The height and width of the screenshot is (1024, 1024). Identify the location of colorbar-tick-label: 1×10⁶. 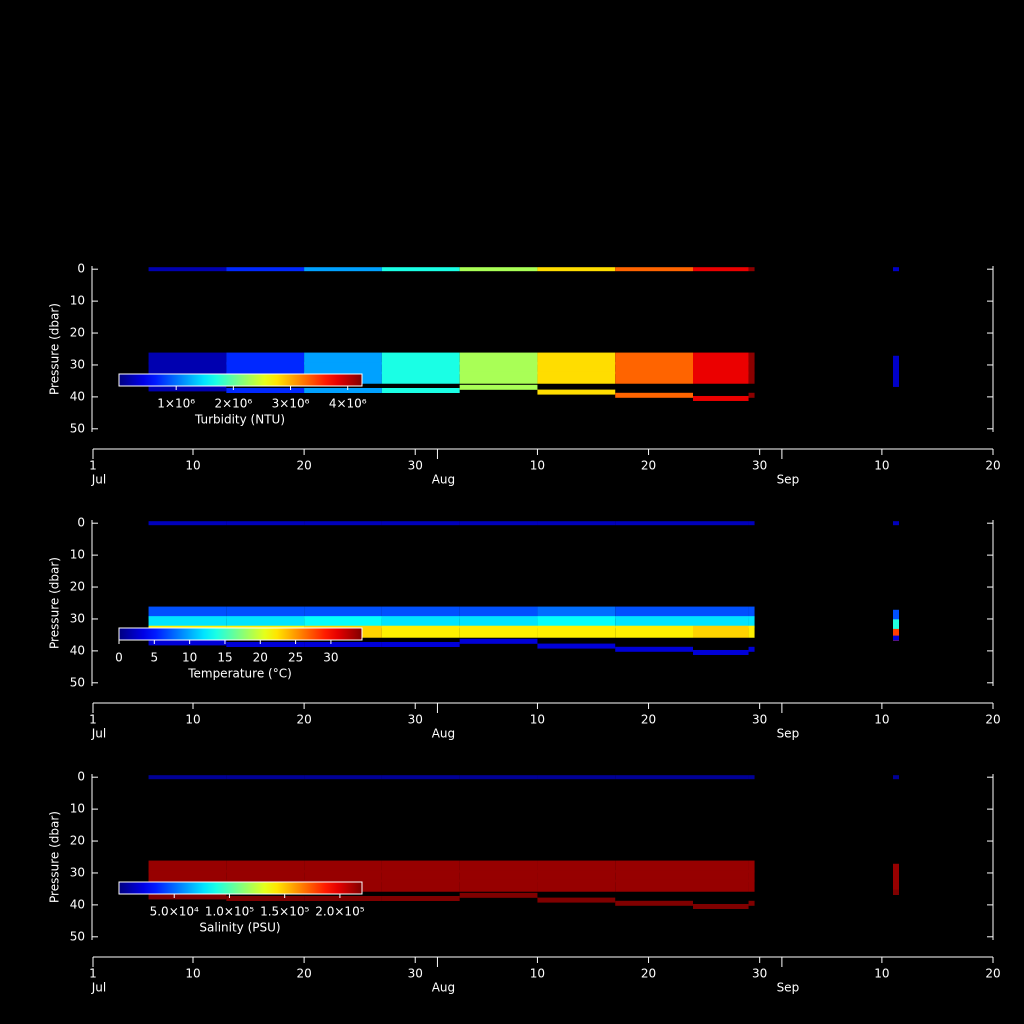
(176, 404).